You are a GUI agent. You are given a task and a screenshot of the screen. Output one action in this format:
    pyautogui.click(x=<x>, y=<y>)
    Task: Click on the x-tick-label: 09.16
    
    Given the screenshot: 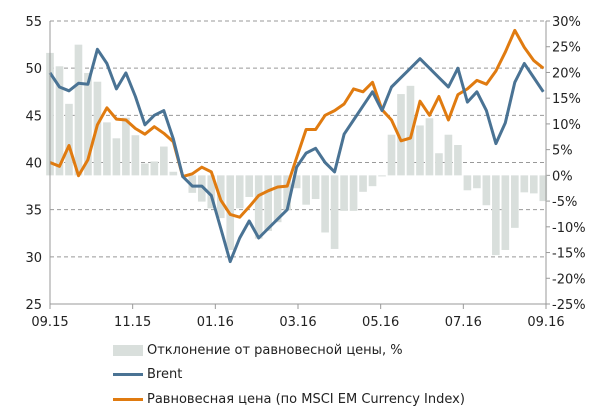 What is the action you would take?
    pyautogui.click(x=545, y=322)
    